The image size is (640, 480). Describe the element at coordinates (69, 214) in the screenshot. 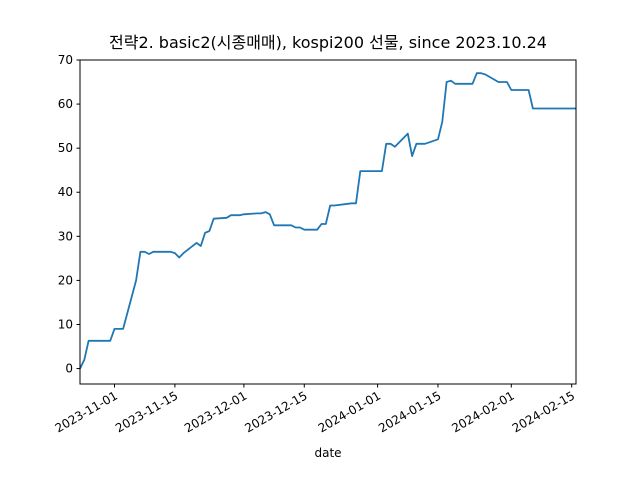

I see `y-axis: 0 10 20 30 40 50 60 70` at that location.